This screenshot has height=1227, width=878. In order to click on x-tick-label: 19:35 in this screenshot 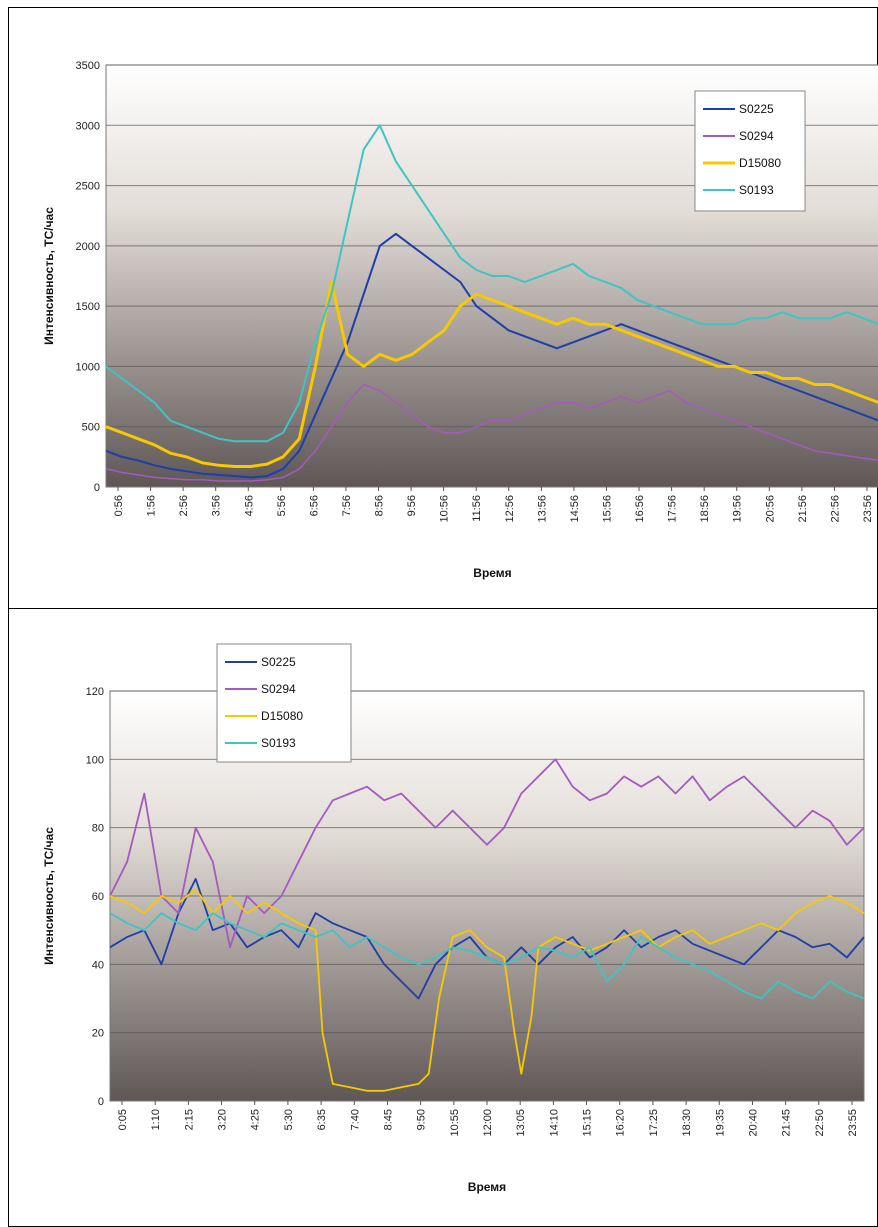, I will do `click(720, 1123)`.